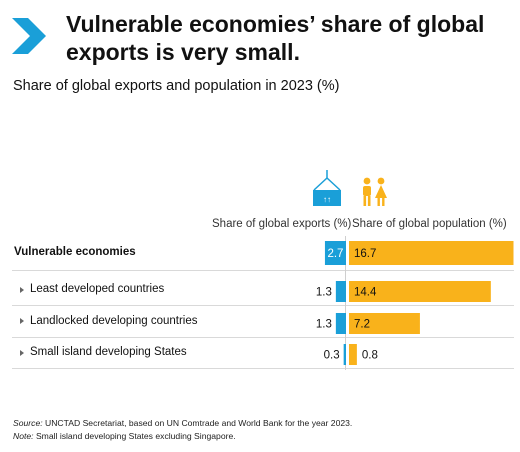 The height and width of the screenshot is (452, 520). Describe the element at coordinates (28, 423) in the screenshot. I see `source-label: Source:` at that location.